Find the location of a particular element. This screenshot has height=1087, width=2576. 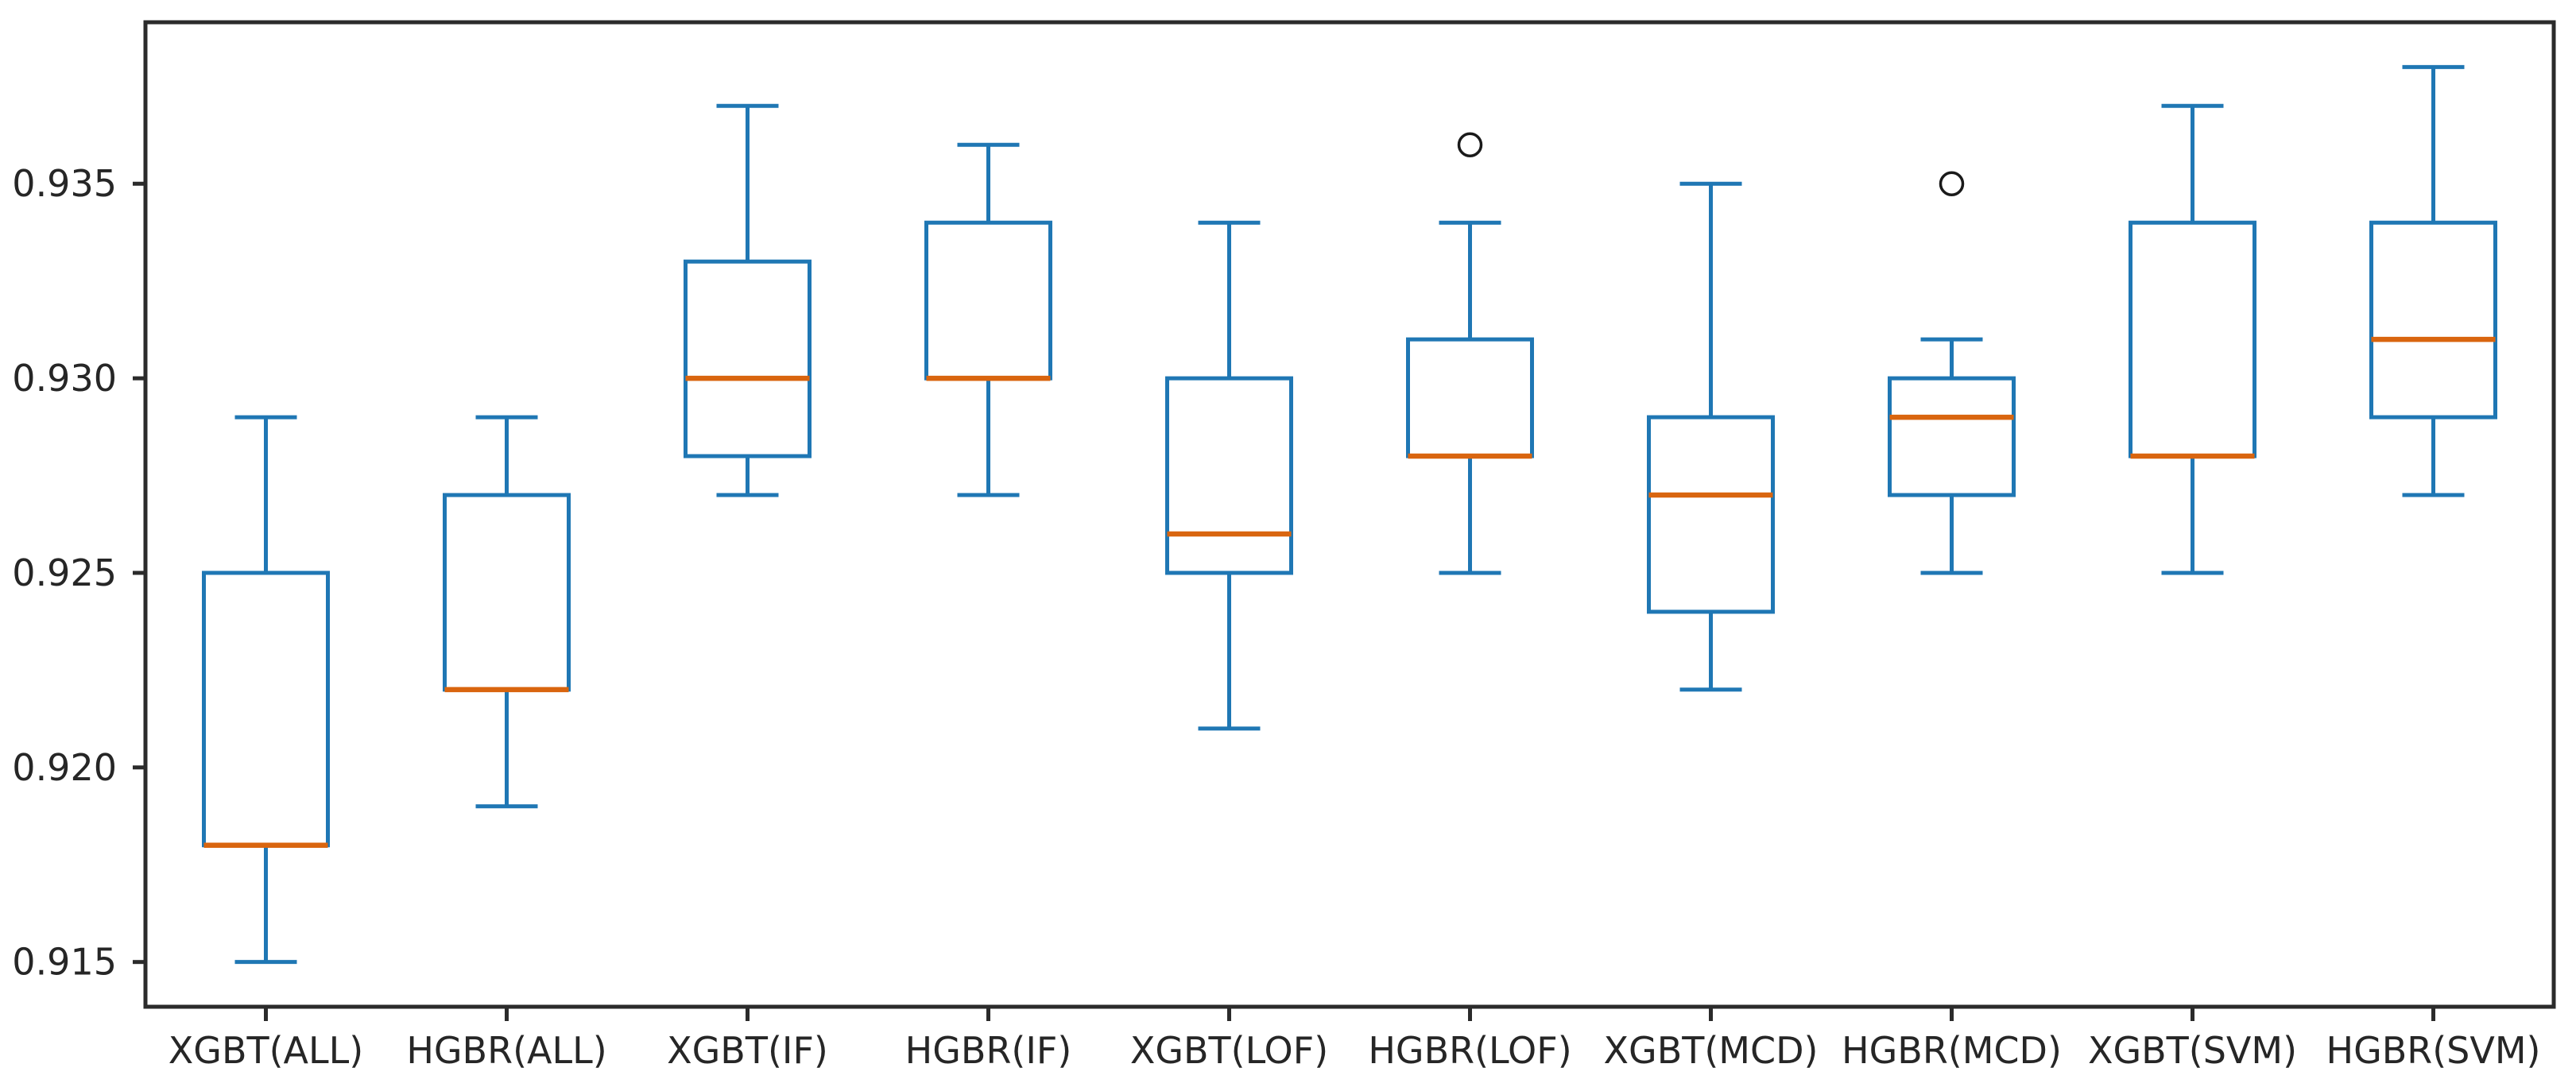

y-tick-label: 0.915 is located at coordinates (64, 962).